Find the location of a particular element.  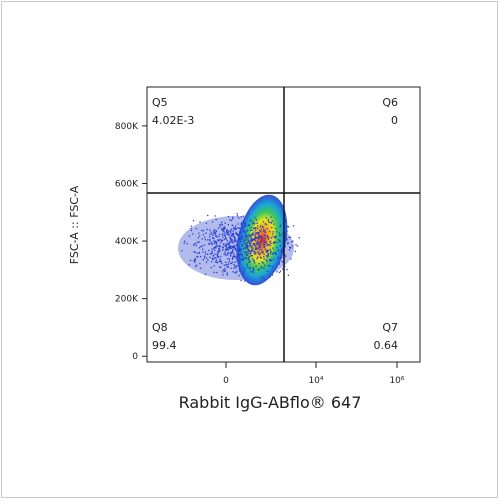

quadrant-value: 0.64 is located at coordinates (386, 345).